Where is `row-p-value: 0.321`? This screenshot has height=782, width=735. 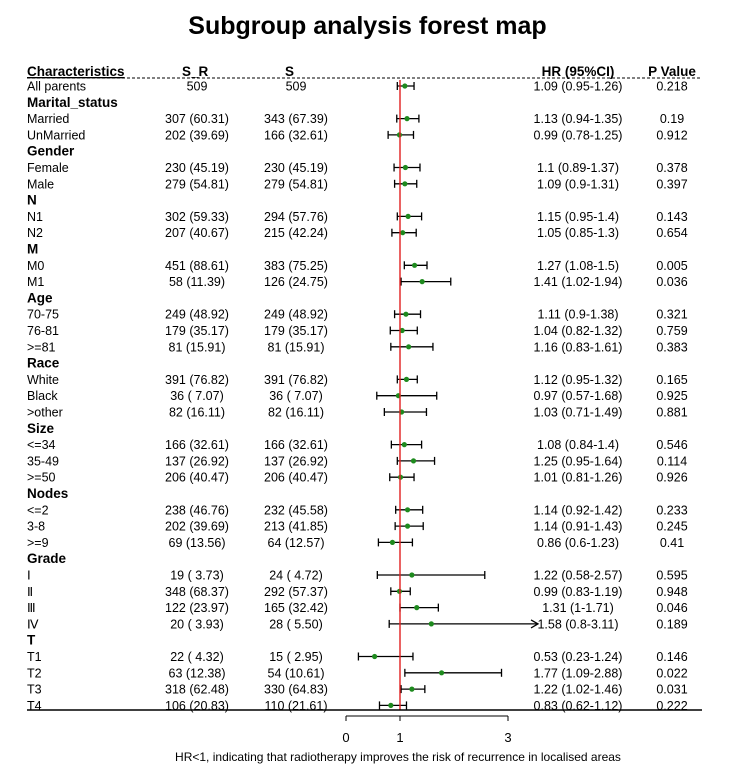
row-p-value: 0.321 is located at coordinates (671, 315).